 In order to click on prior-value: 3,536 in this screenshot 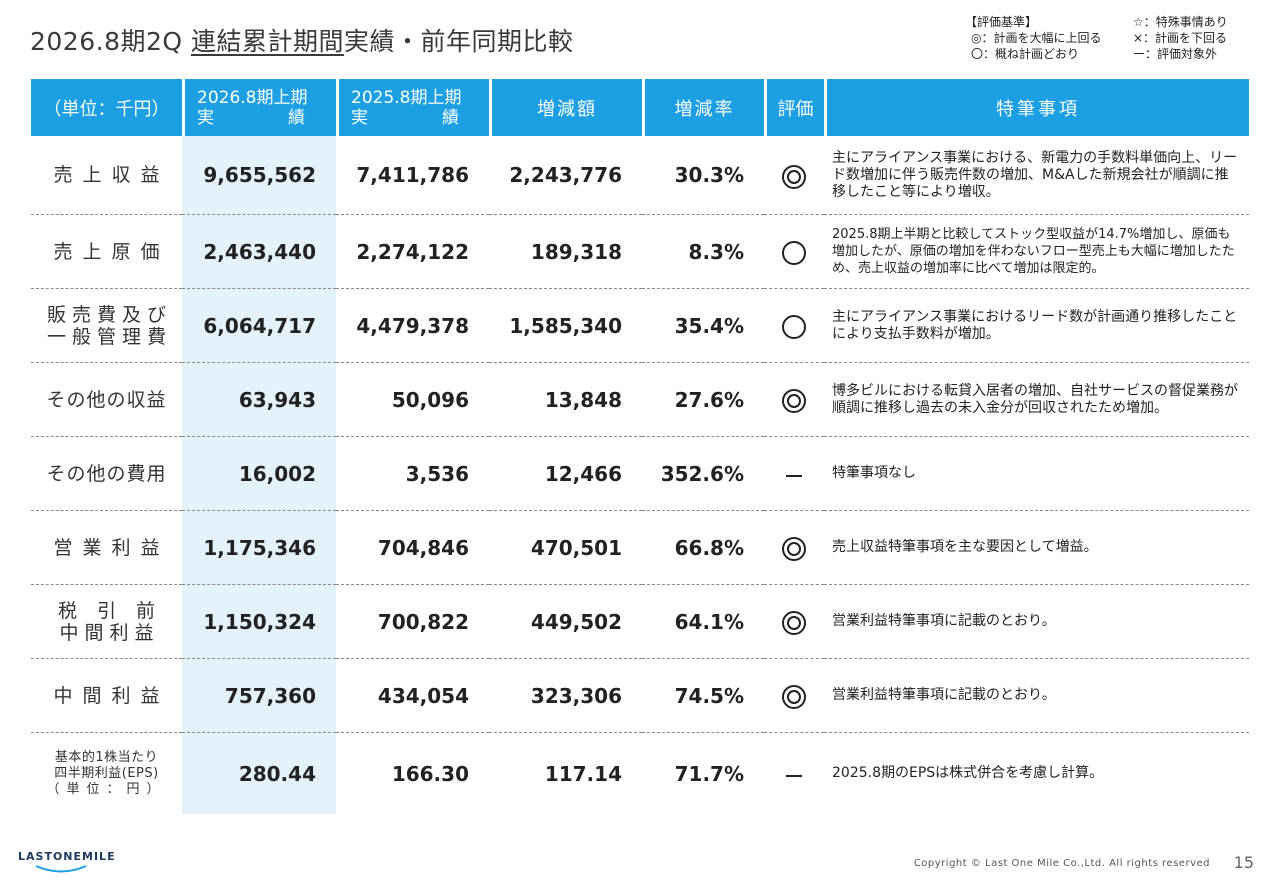, I will do `click(412, 473)`.